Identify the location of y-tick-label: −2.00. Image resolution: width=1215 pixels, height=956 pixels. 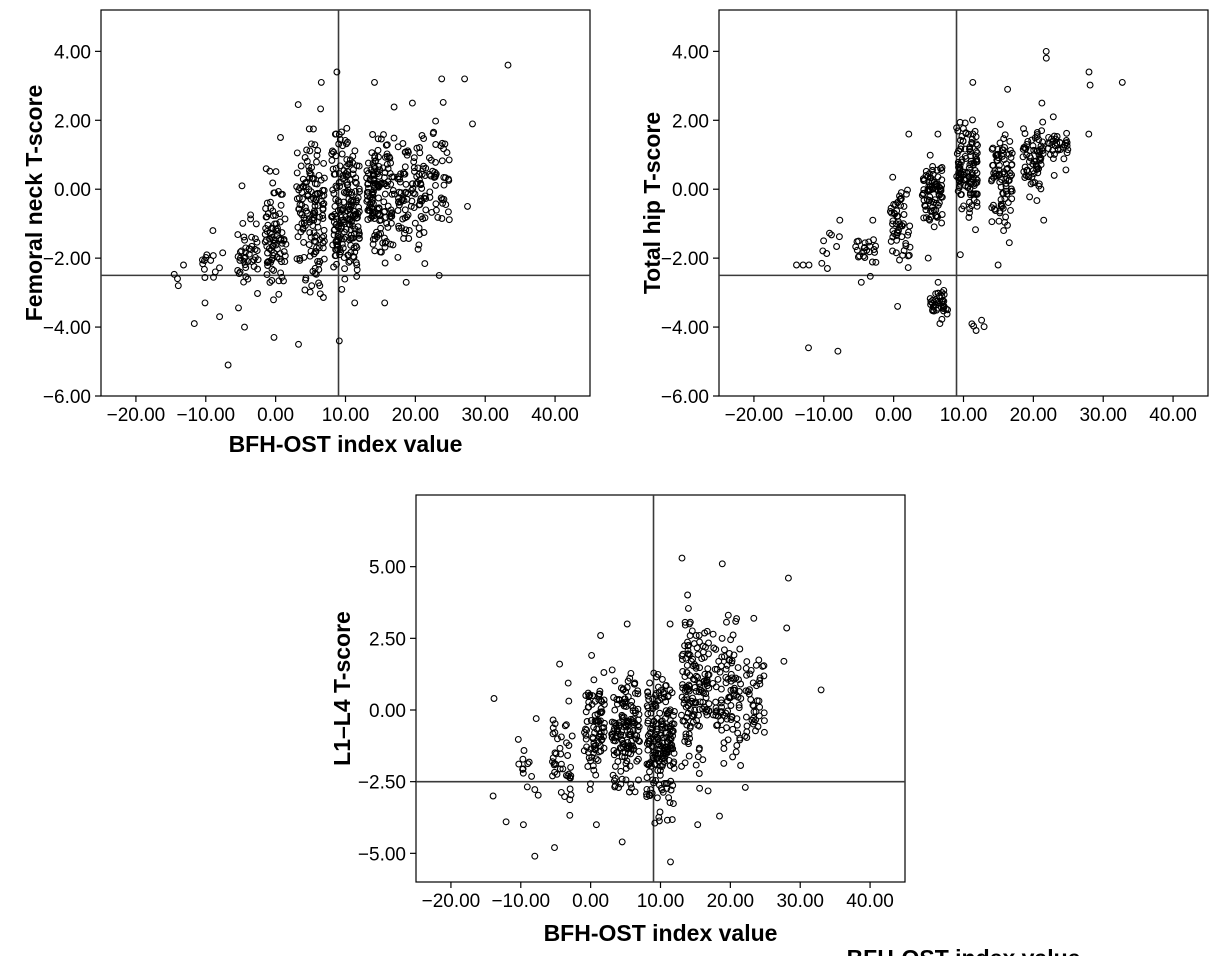
(67, 259).